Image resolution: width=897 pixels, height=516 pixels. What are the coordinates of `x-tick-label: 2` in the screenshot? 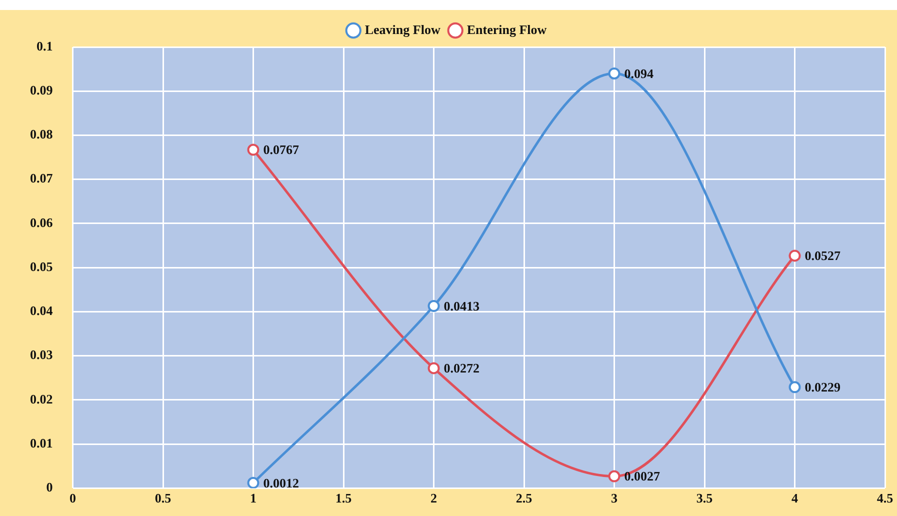 It's located at (433, 498).